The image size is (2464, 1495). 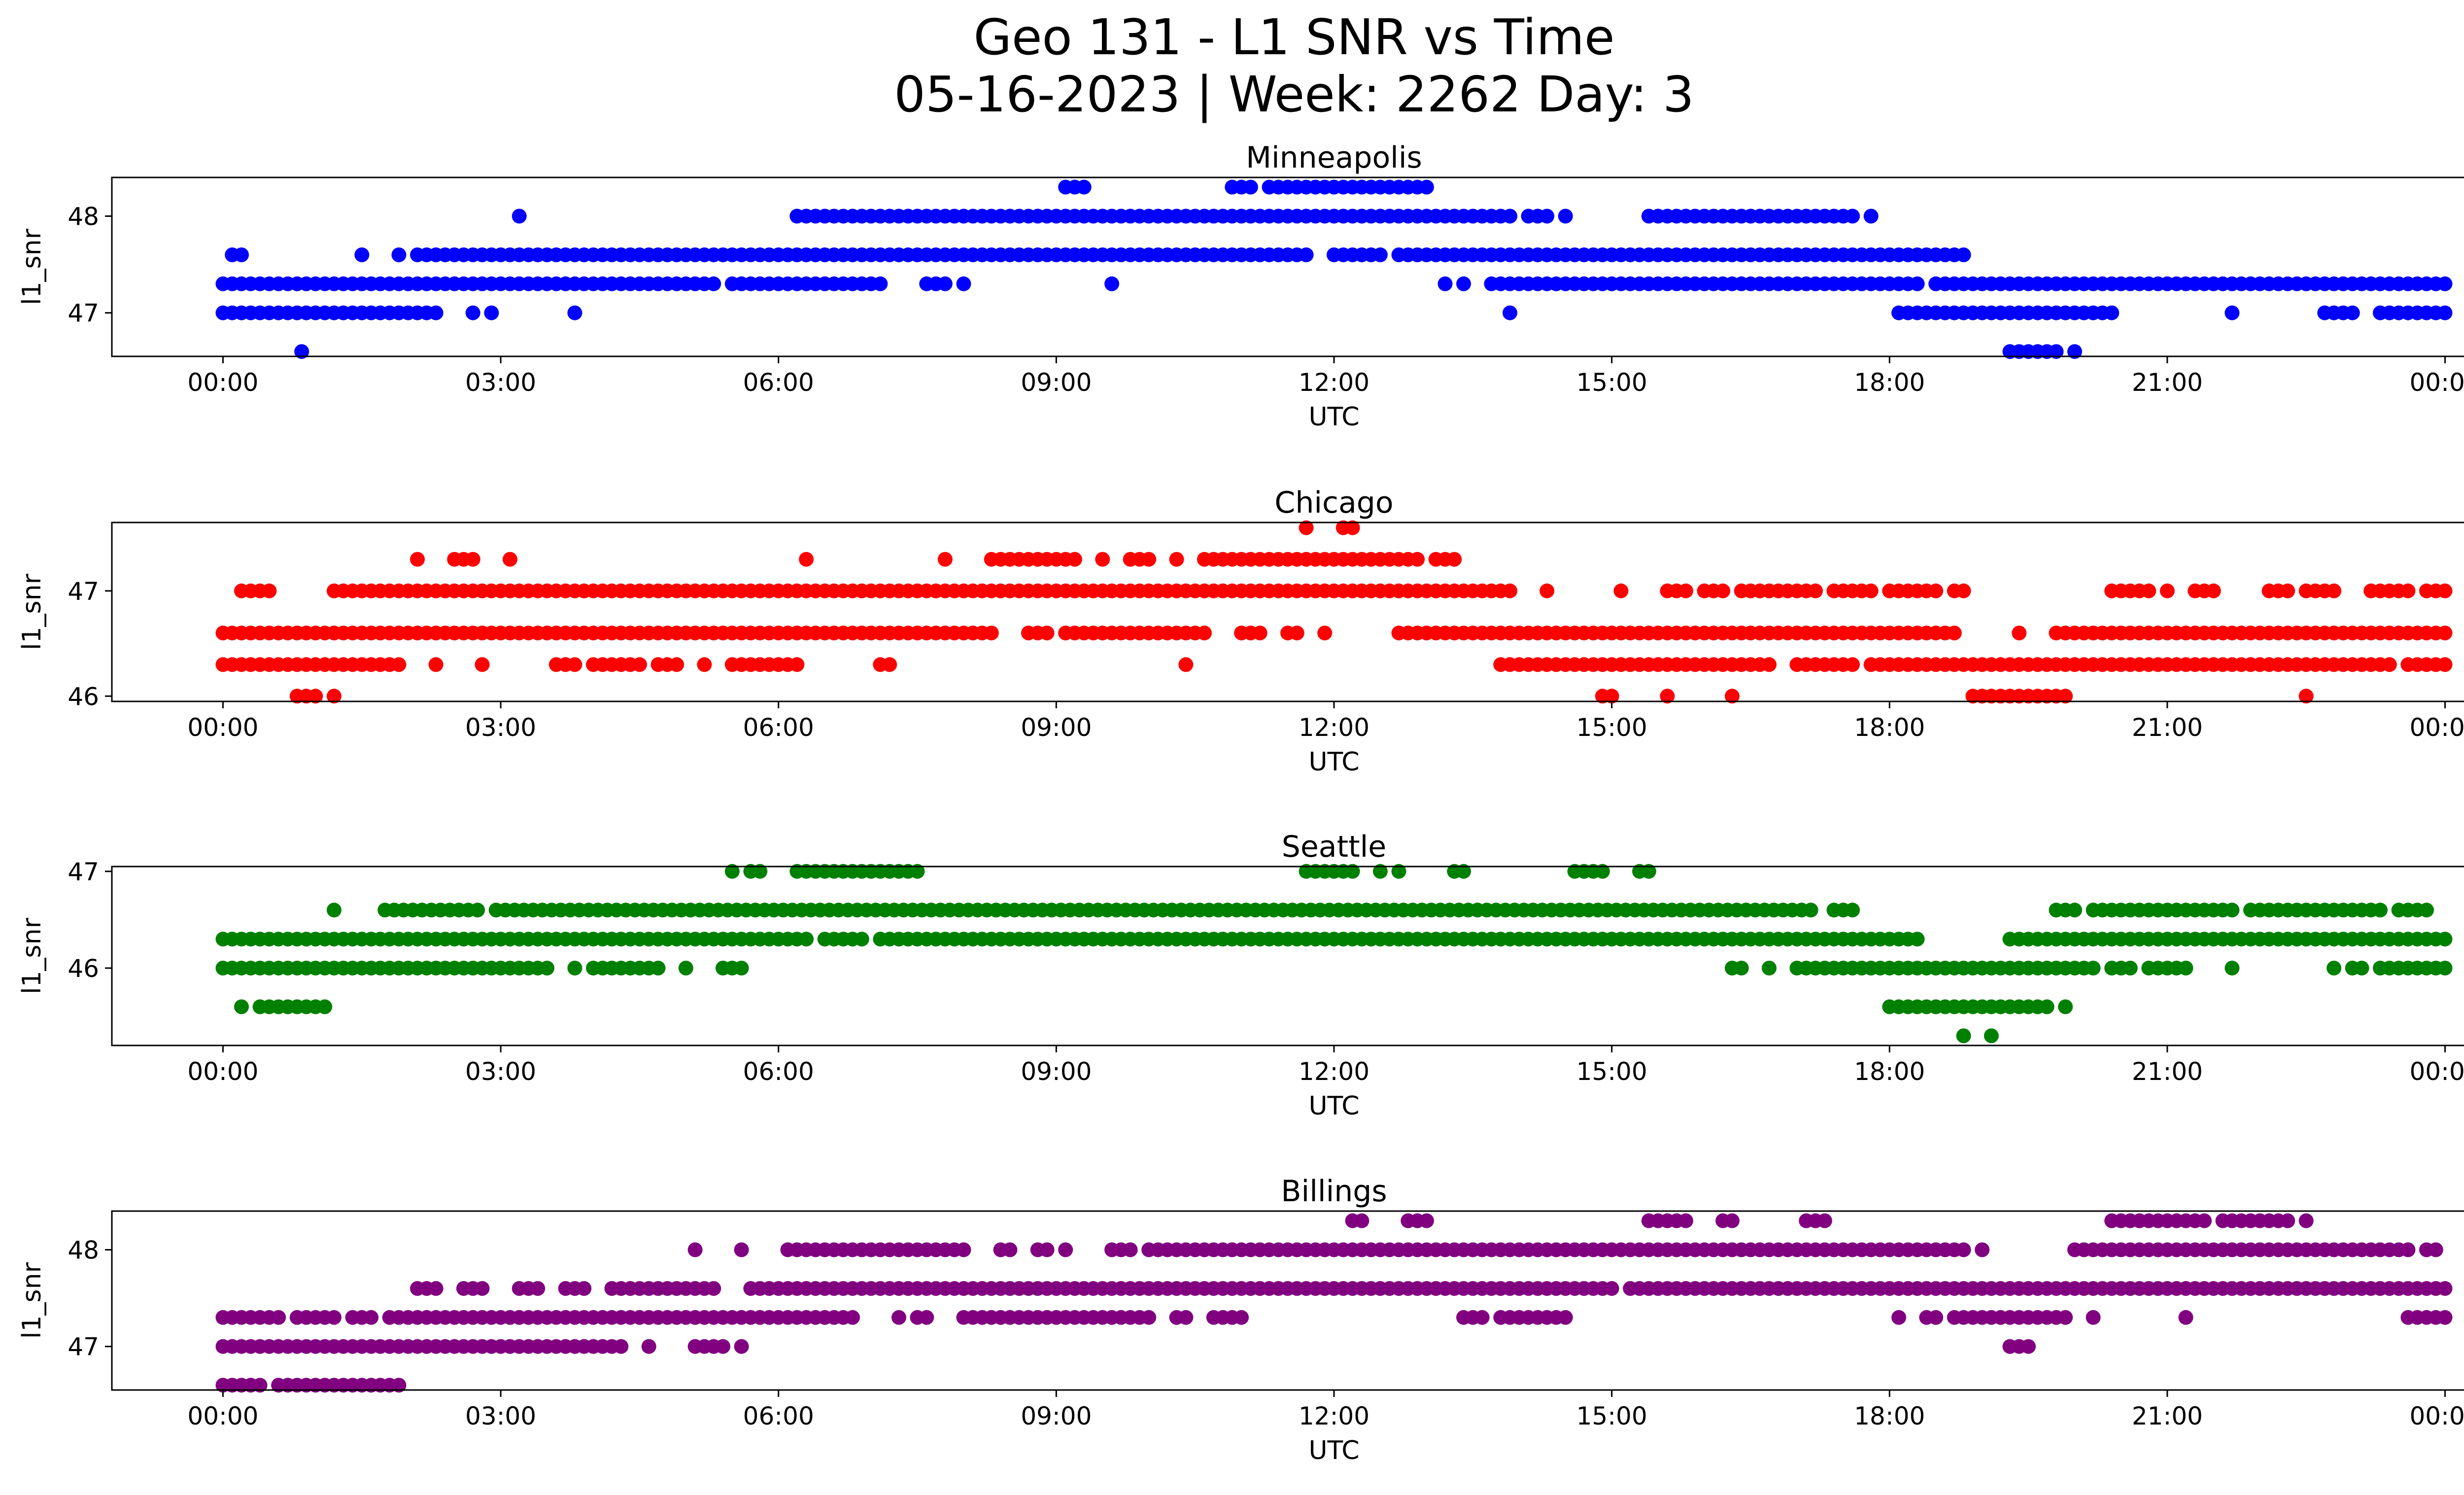 I want to click on x-tick-label: 09:00, so click(x=1056, y=1071).